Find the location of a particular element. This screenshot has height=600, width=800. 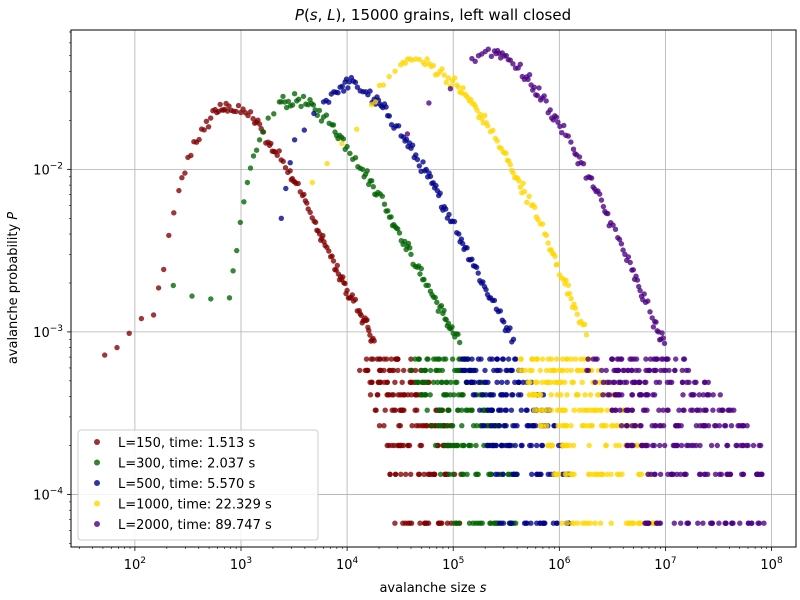

legend-marker is located at coordinates (97, 483).